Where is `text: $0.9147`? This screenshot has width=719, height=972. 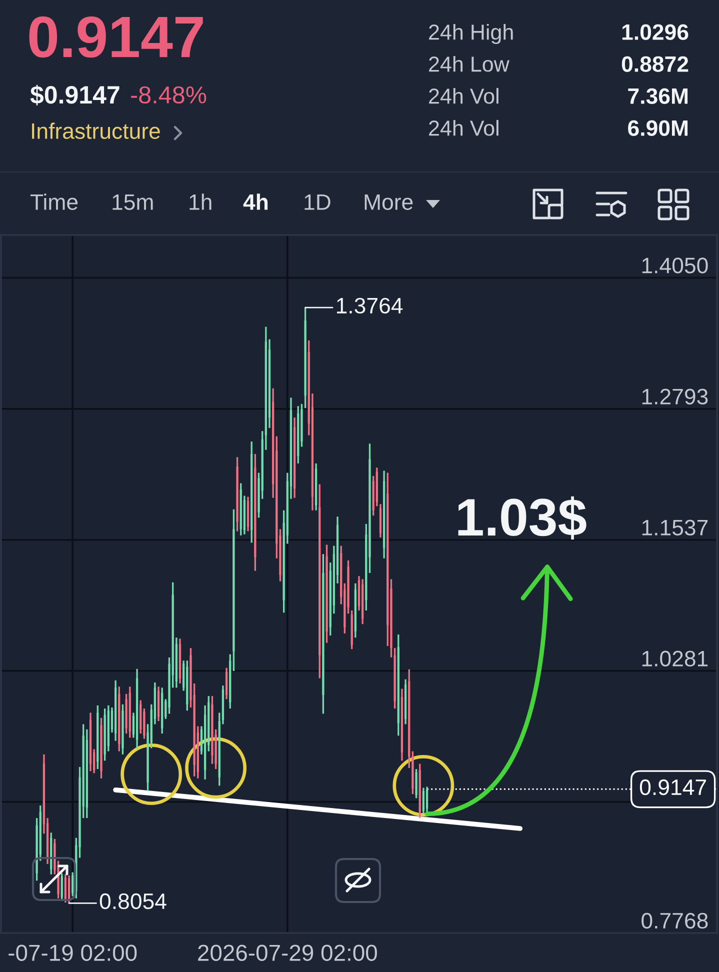 text: $0.9147 is located at coordinates (75, 95).